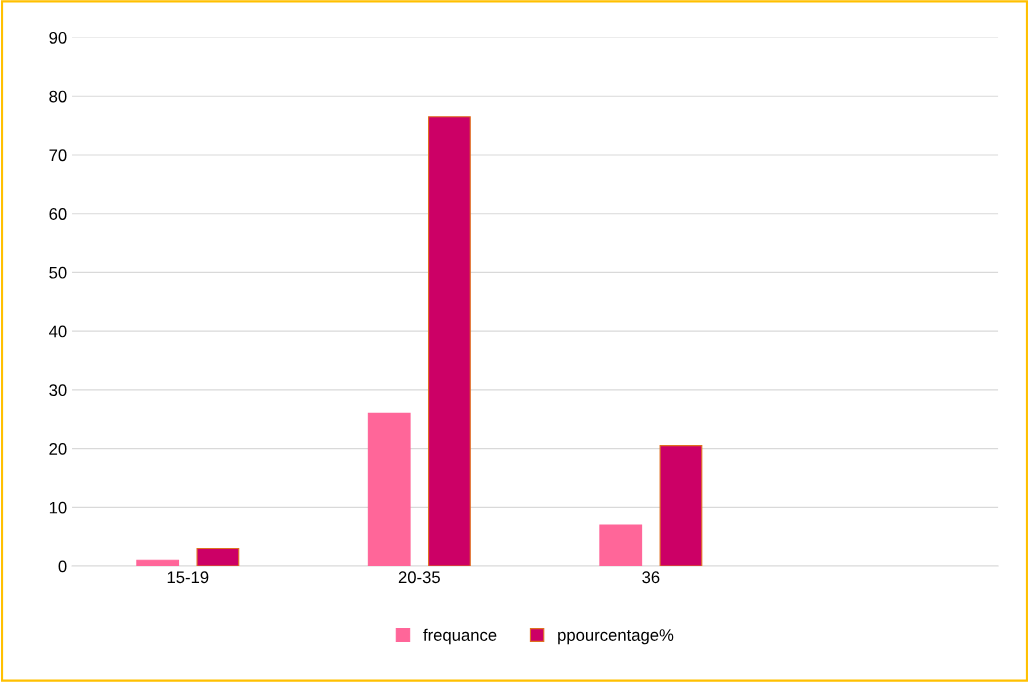  I want to click on legend-label: frequance, so click(460, 636).